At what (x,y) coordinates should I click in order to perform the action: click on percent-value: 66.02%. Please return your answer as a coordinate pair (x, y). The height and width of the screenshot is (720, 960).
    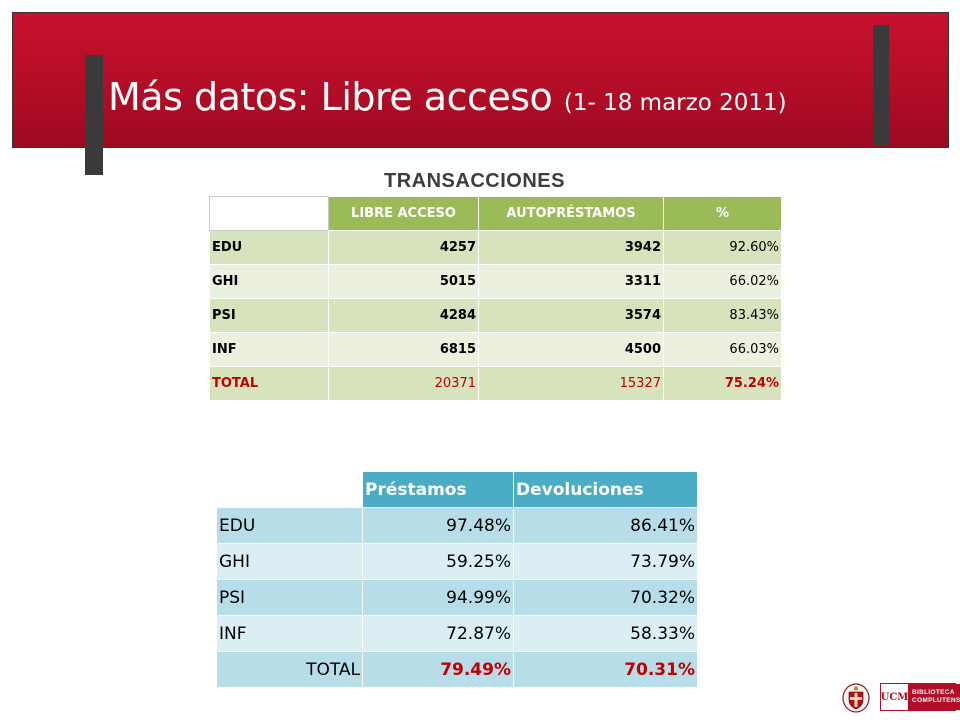
    Looking at the image, I should click on (722, 281).